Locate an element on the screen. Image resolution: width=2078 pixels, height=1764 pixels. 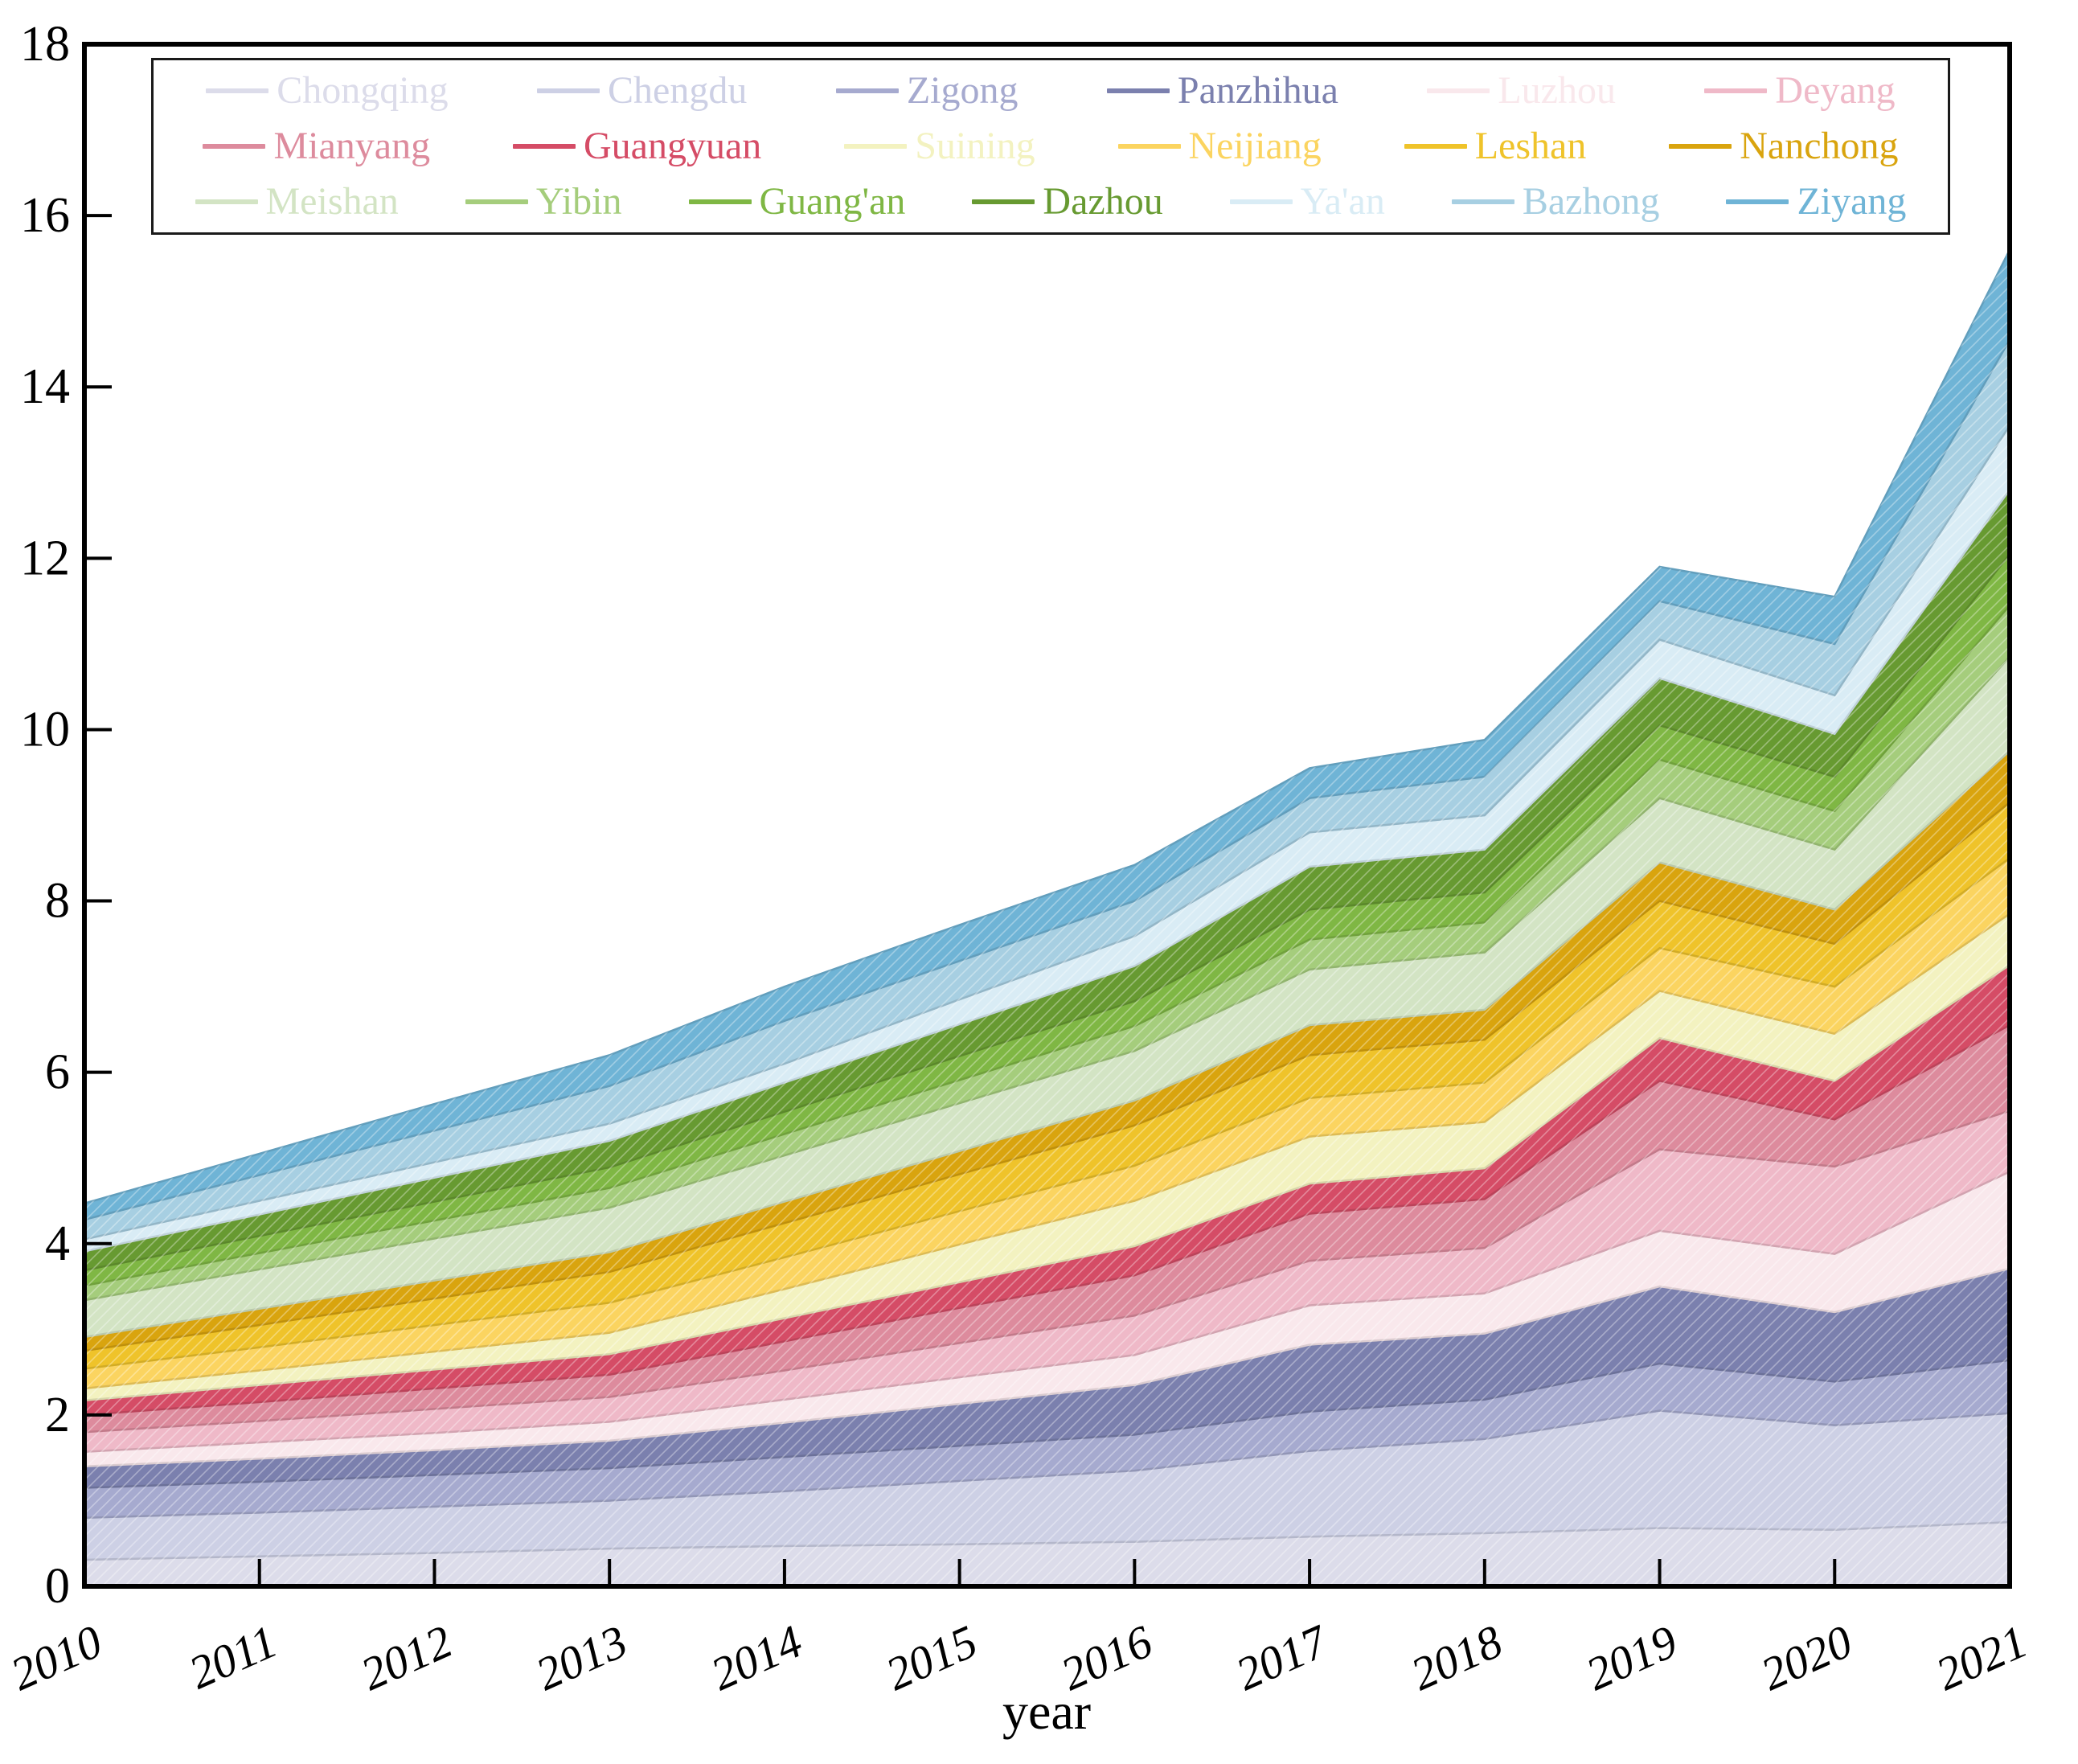
legend-item-ziyang: Ziyang is located at coordinates (1817, 201).